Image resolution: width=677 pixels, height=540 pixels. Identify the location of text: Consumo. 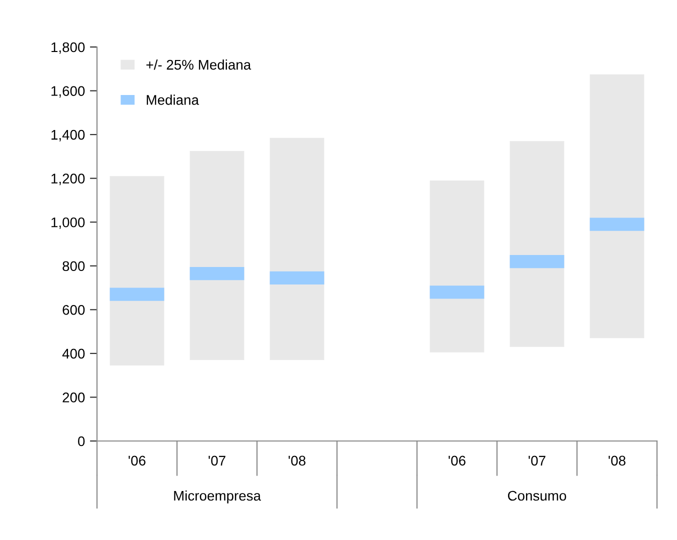
(537, 495).